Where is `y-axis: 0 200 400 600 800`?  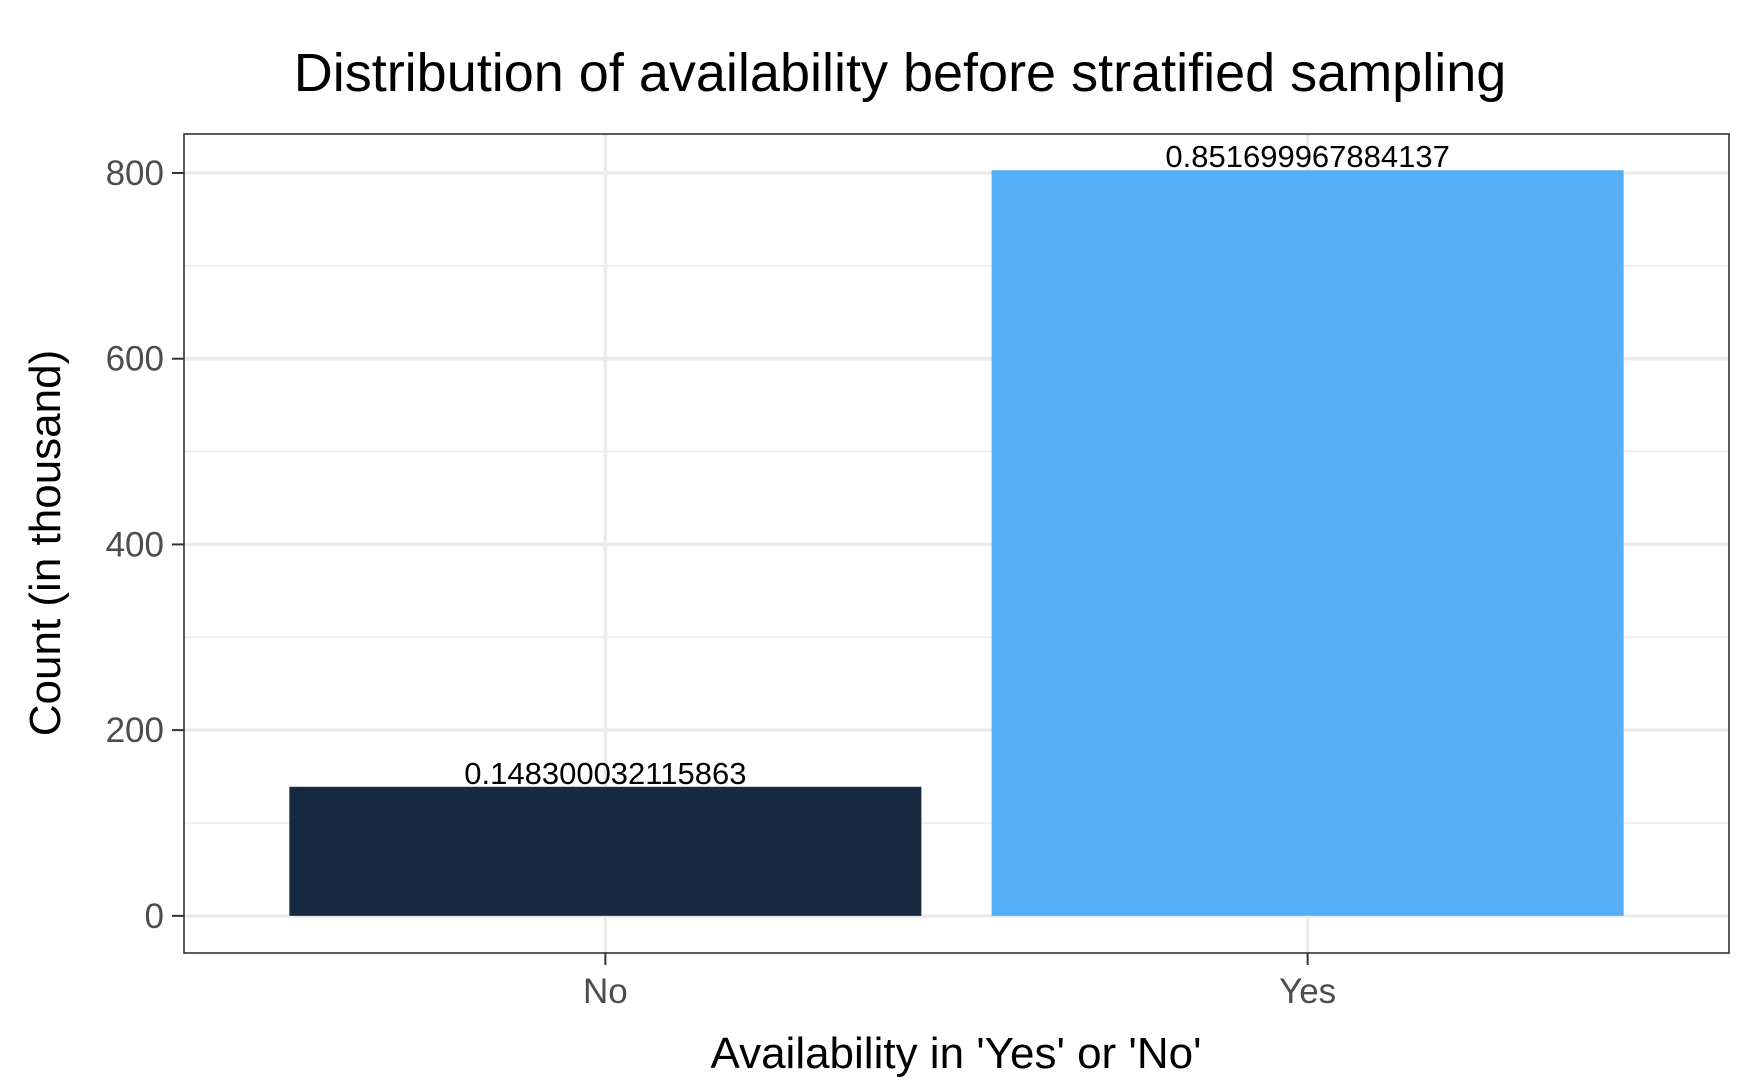
y-axis: 0 200 400 600 800 is located at coordinates (145, 545).